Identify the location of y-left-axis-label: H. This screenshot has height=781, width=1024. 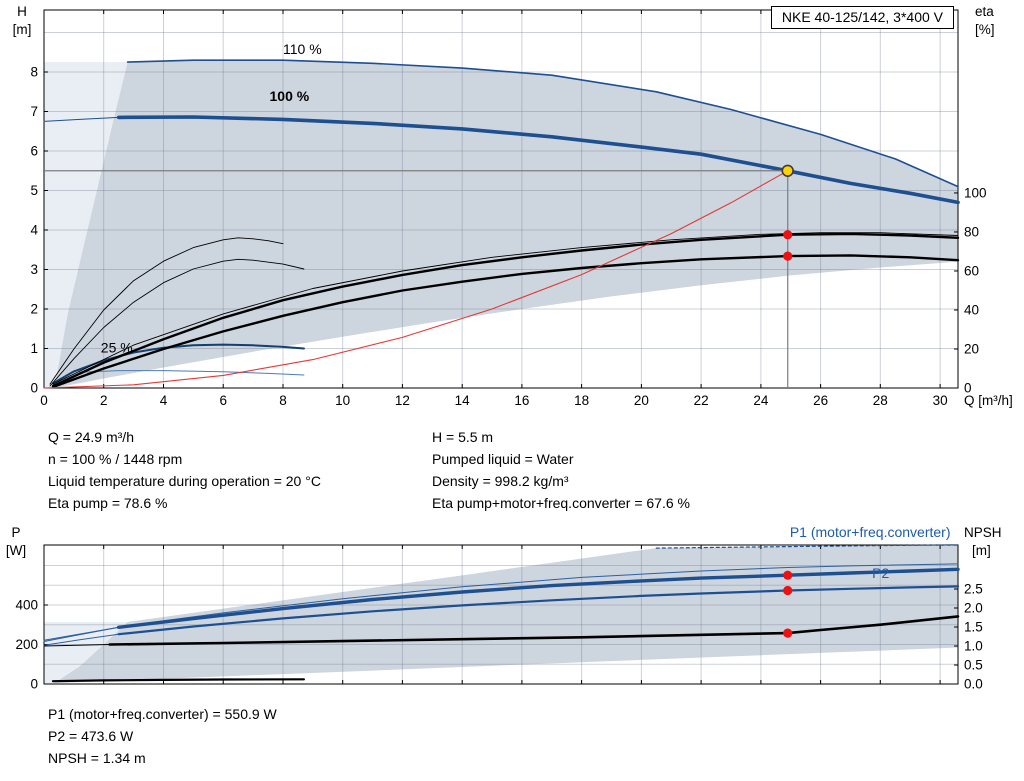
(22, 11).